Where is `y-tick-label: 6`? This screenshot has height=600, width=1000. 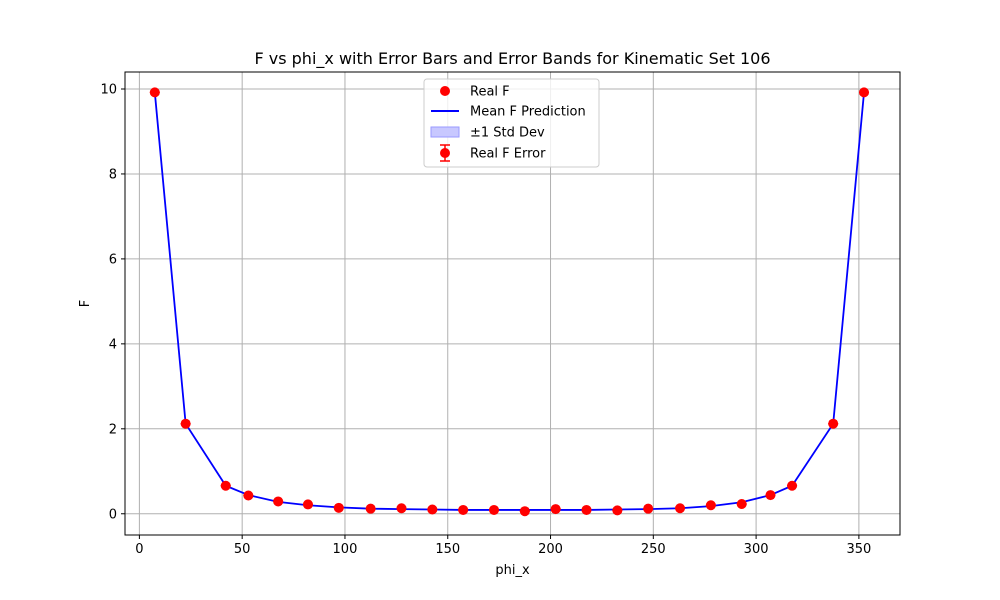 y-tick-label: 6 is located at coordinates (113, 259).